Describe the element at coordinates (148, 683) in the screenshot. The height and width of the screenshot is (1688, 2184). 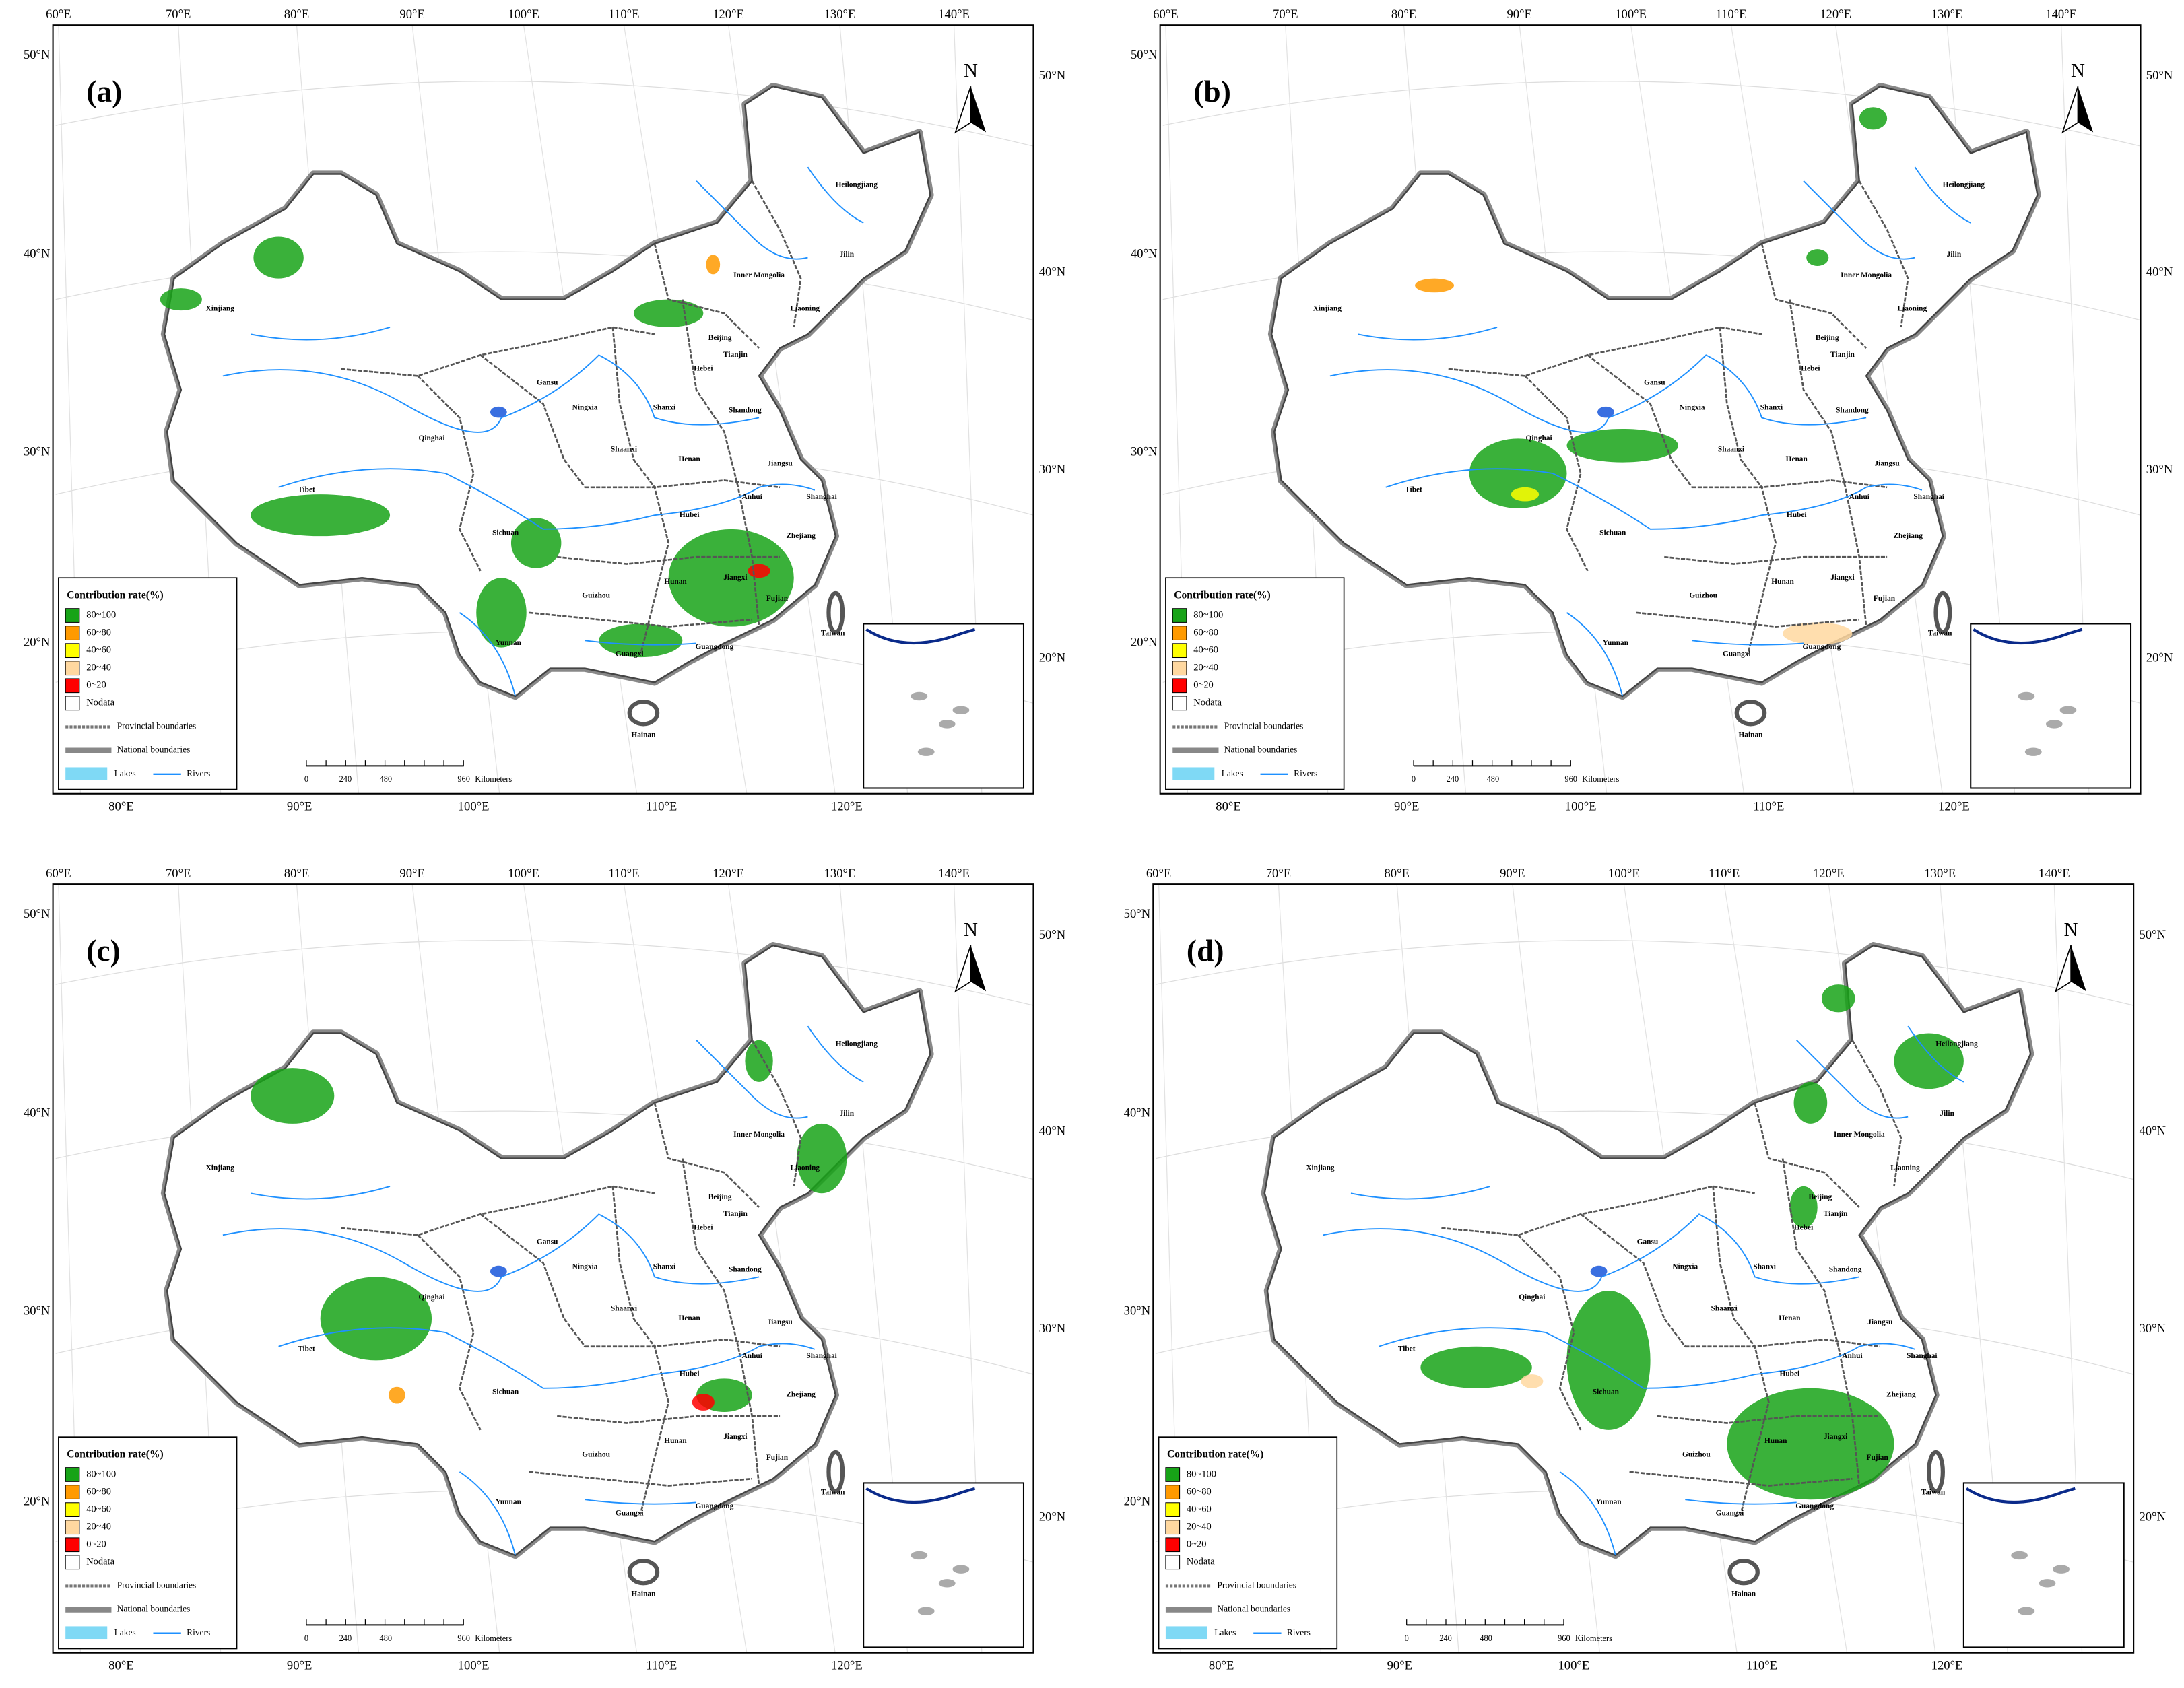
I see `legend-box` at that location.